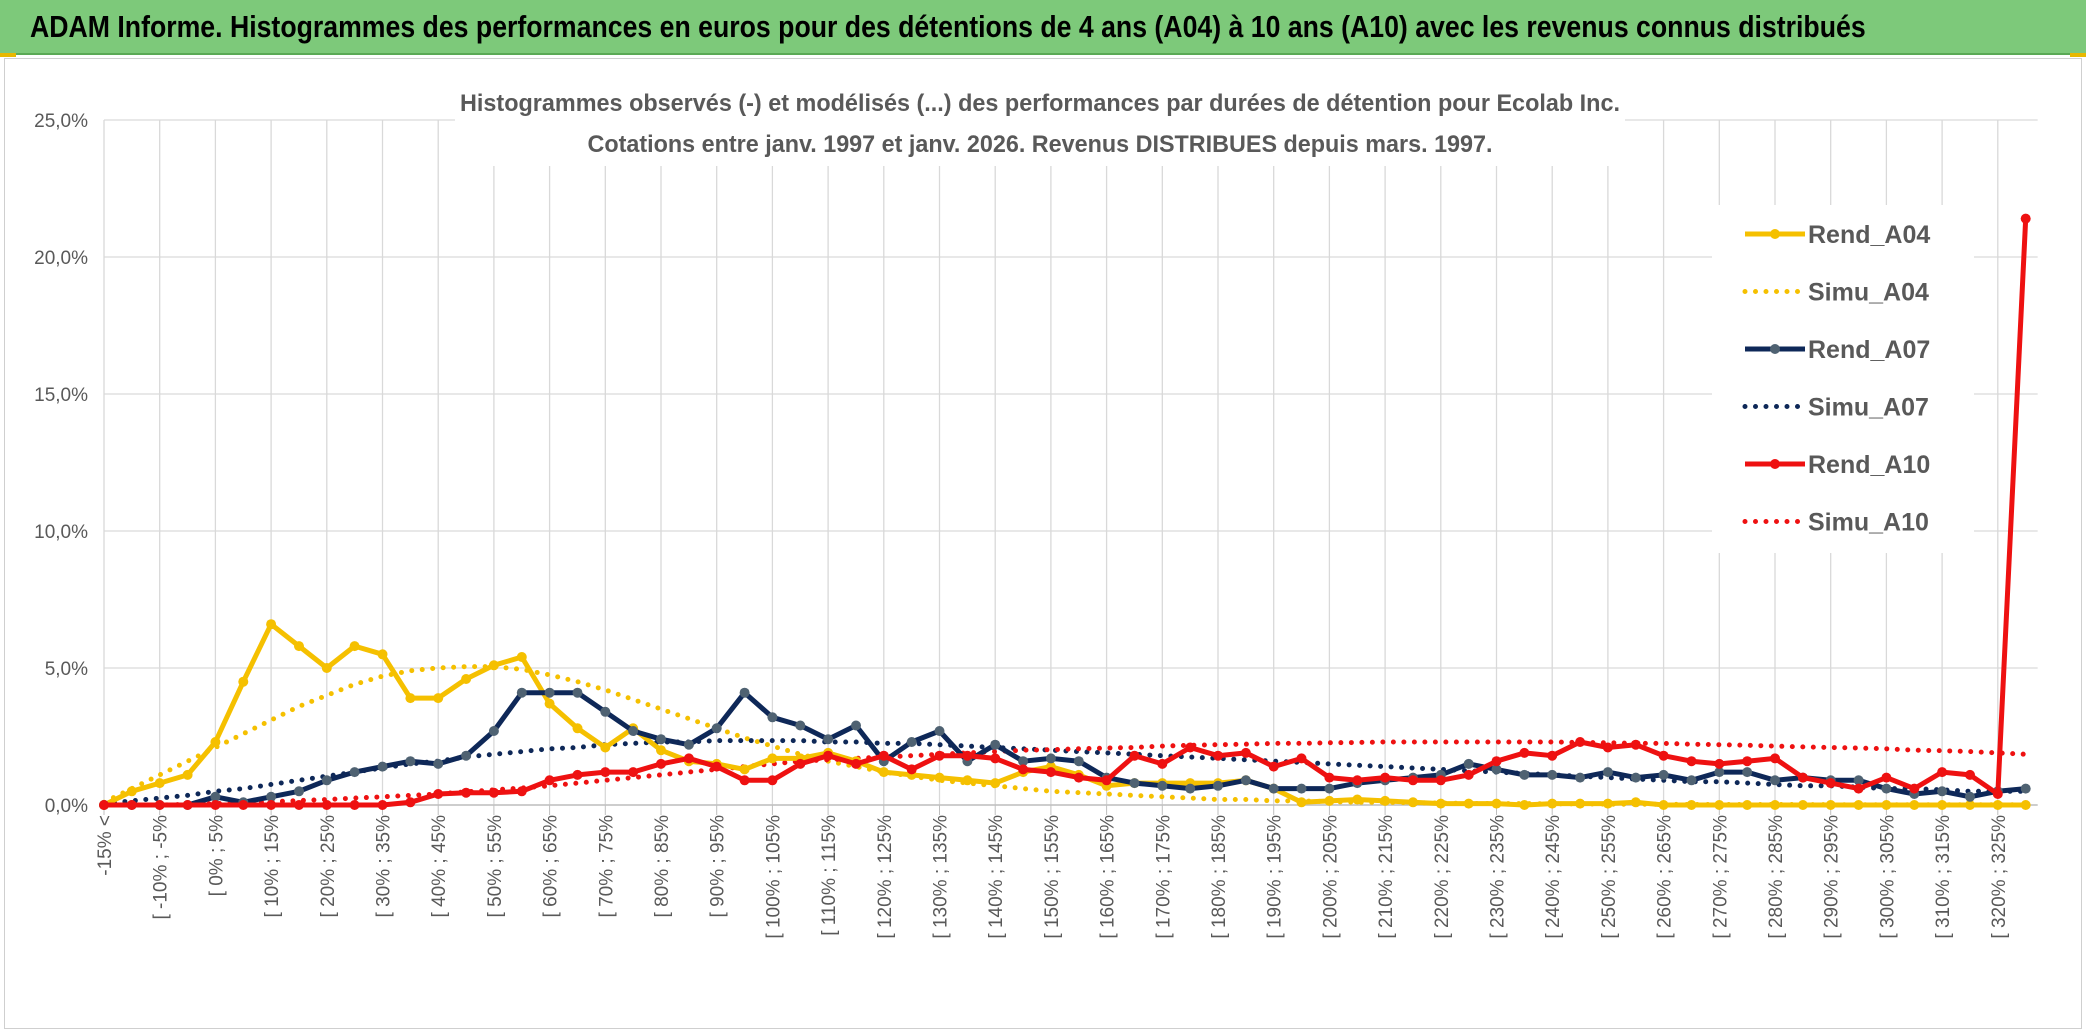 The width and height of the screenshot is (2086, 1033). What do you see at coordinates (328, 866) in the screenshot?
I see `x-tick-label: [ 20% ; 25%` at bounding box center [328, 866].